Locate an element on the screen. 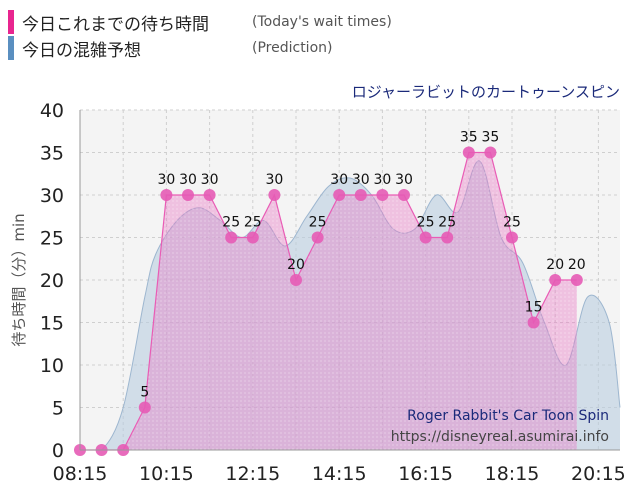  y-tick-label: 0 is located at coordinates (58, 451).